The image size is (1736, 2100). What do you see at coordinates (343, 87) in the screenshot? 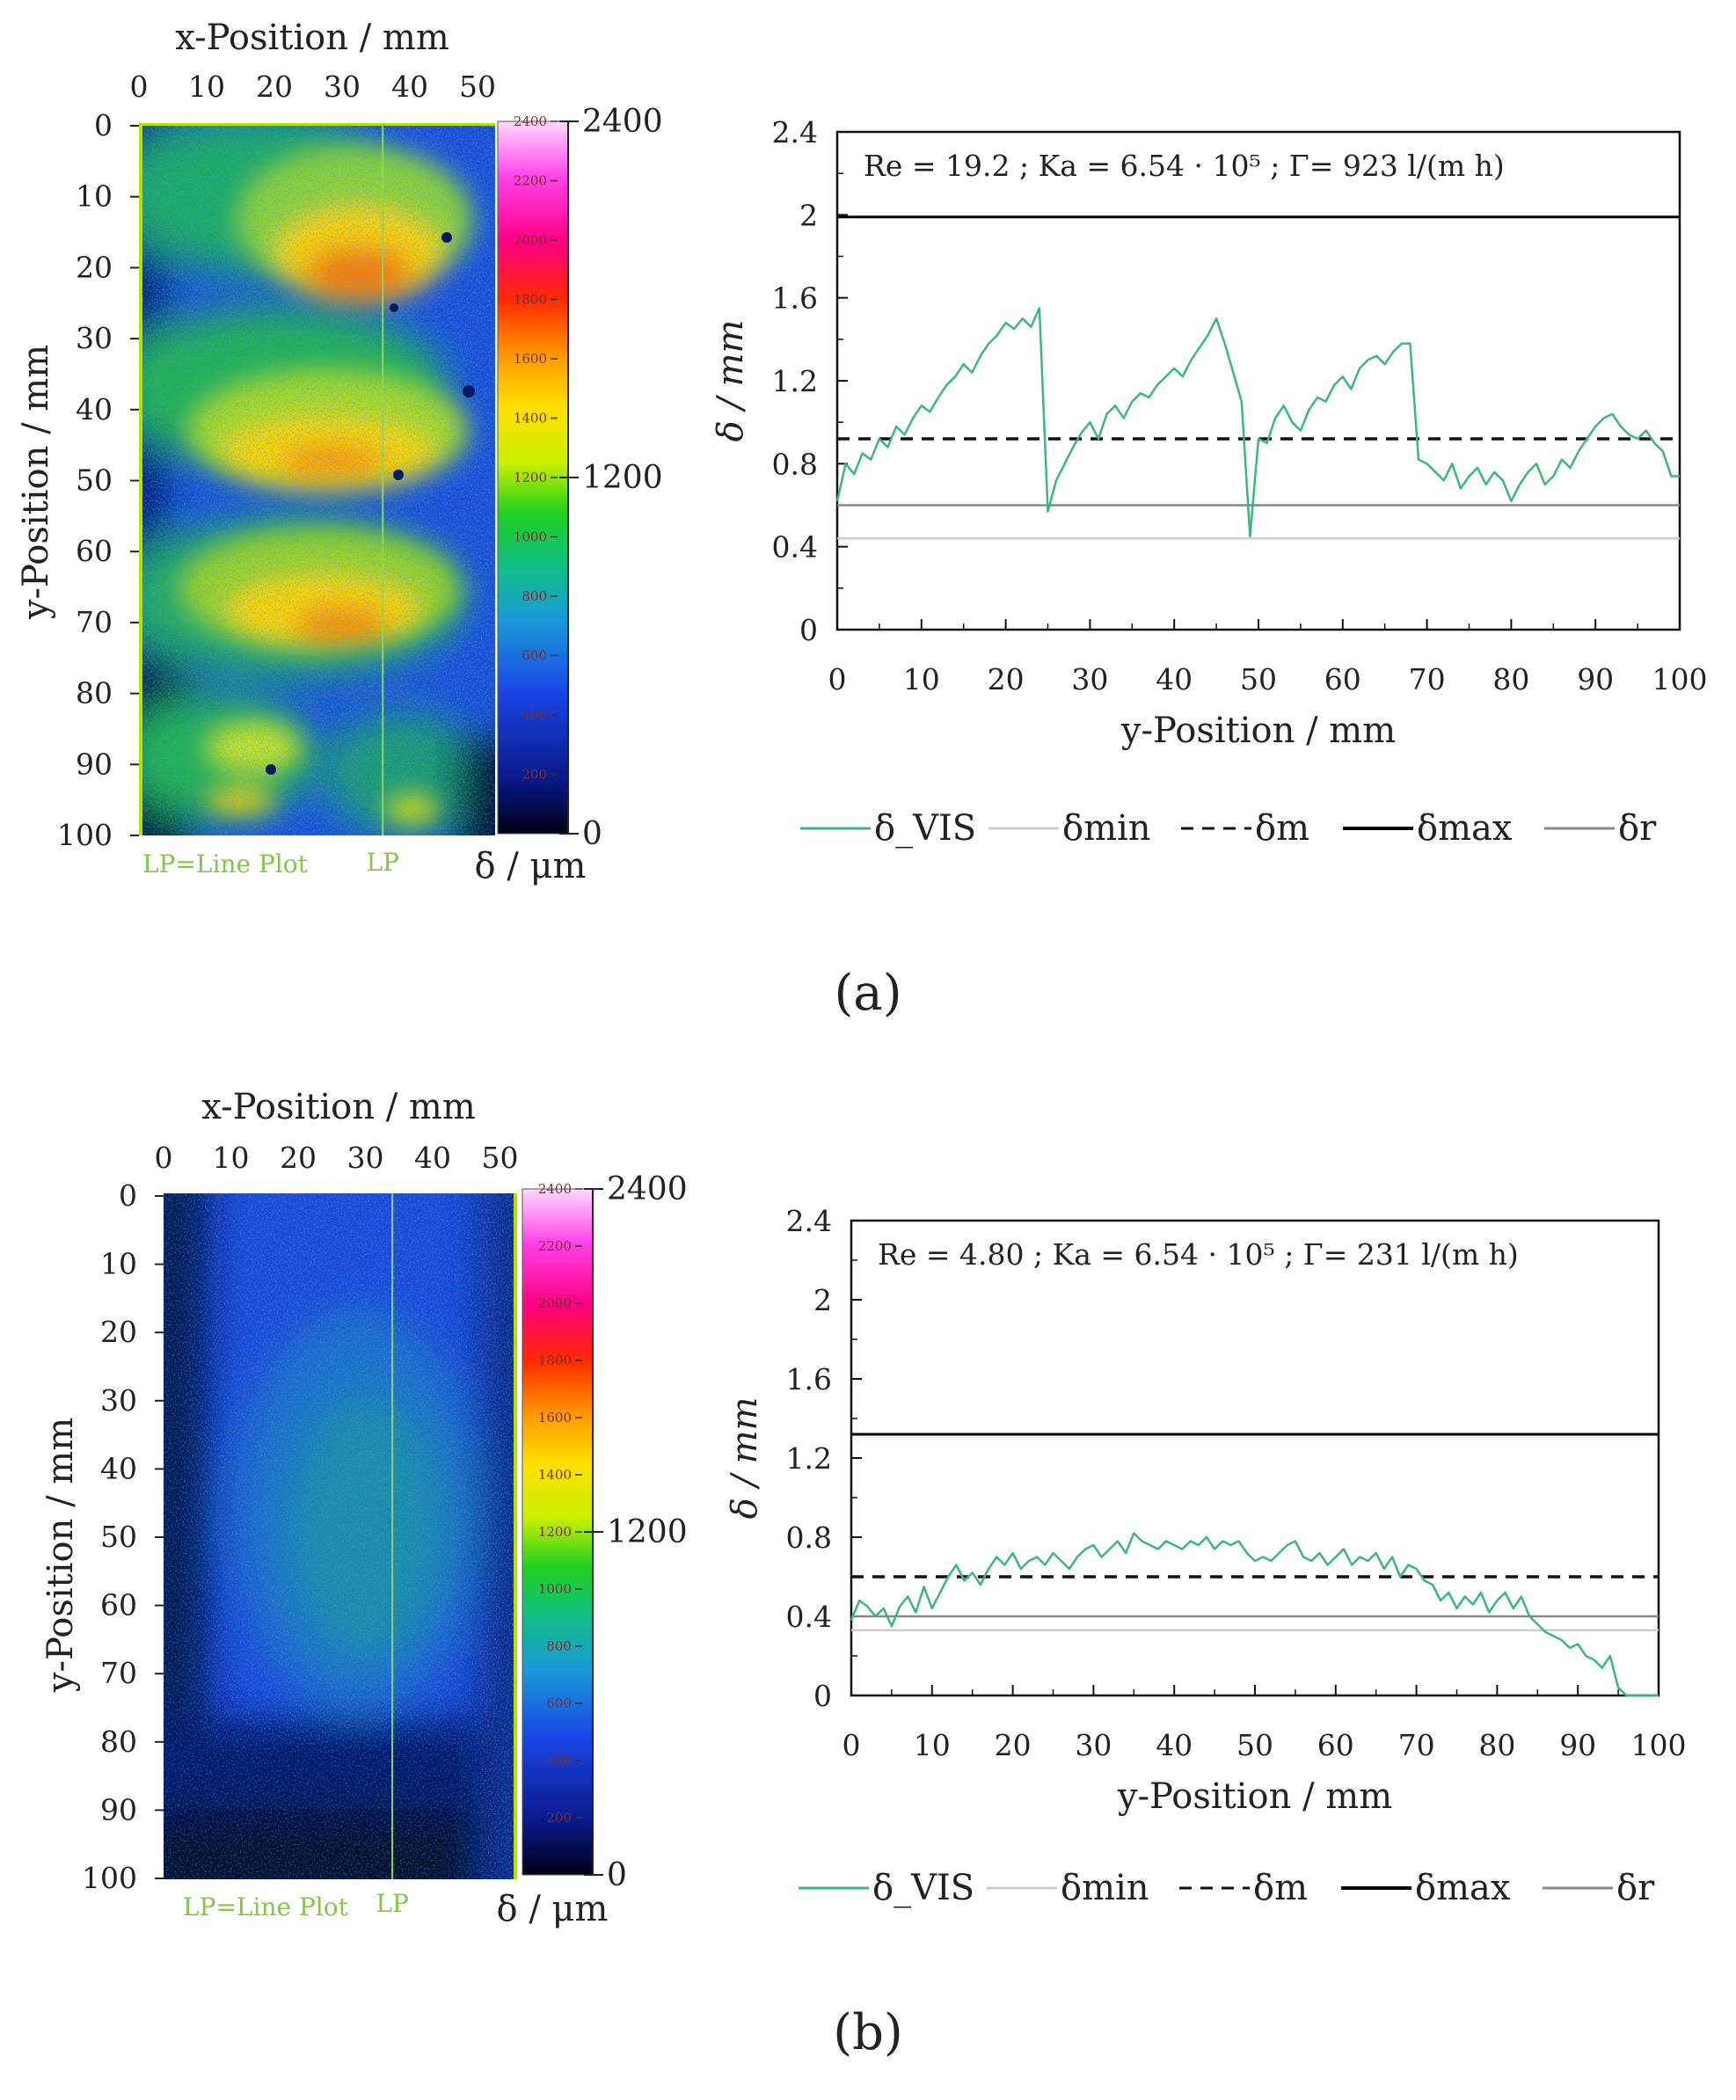
I see `map-x-tick-label: 30` at bounding box center [343, 87].